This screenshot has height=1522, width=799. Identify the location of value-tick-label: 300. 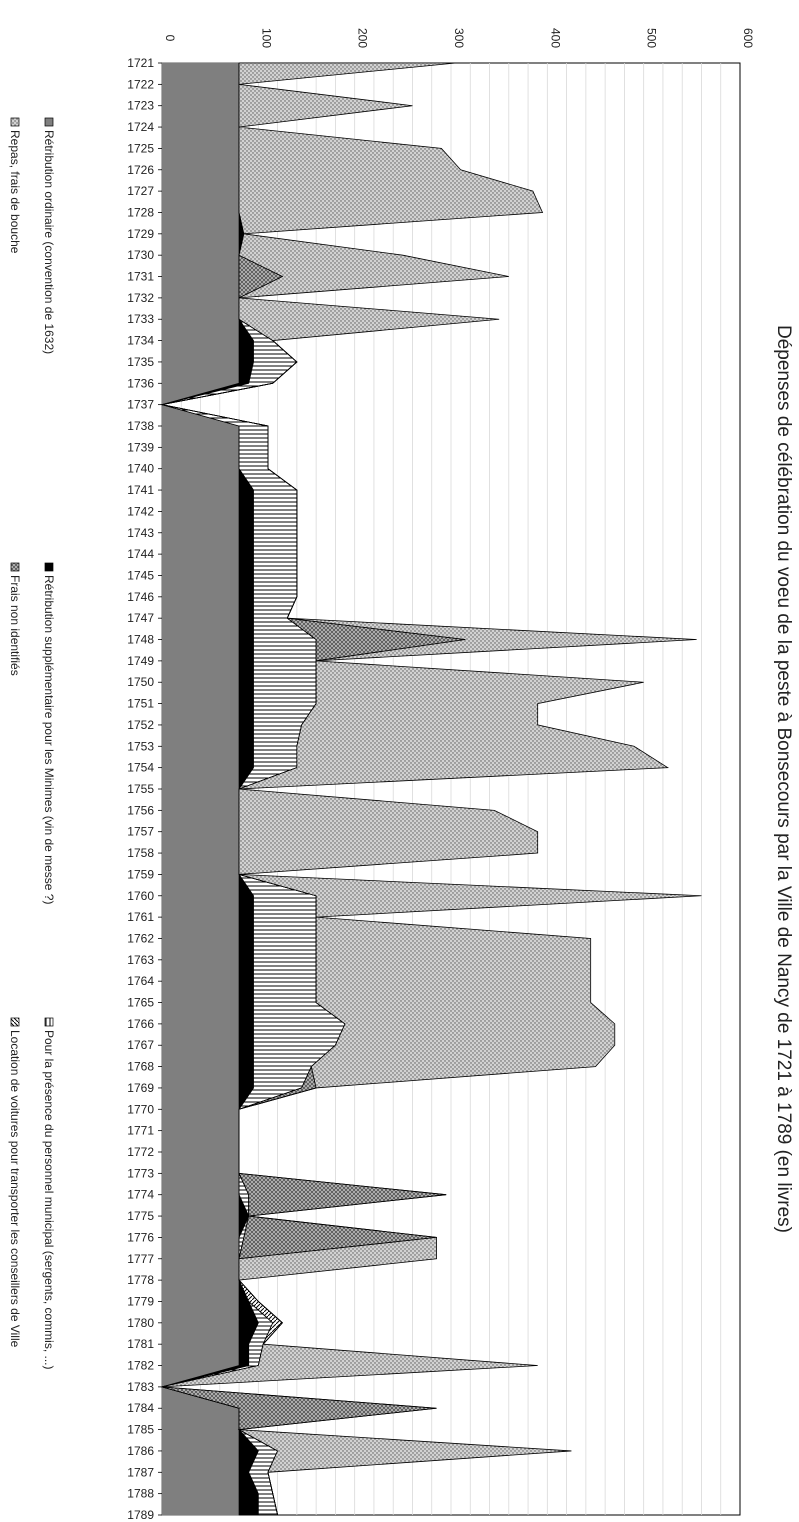
(459, 38).